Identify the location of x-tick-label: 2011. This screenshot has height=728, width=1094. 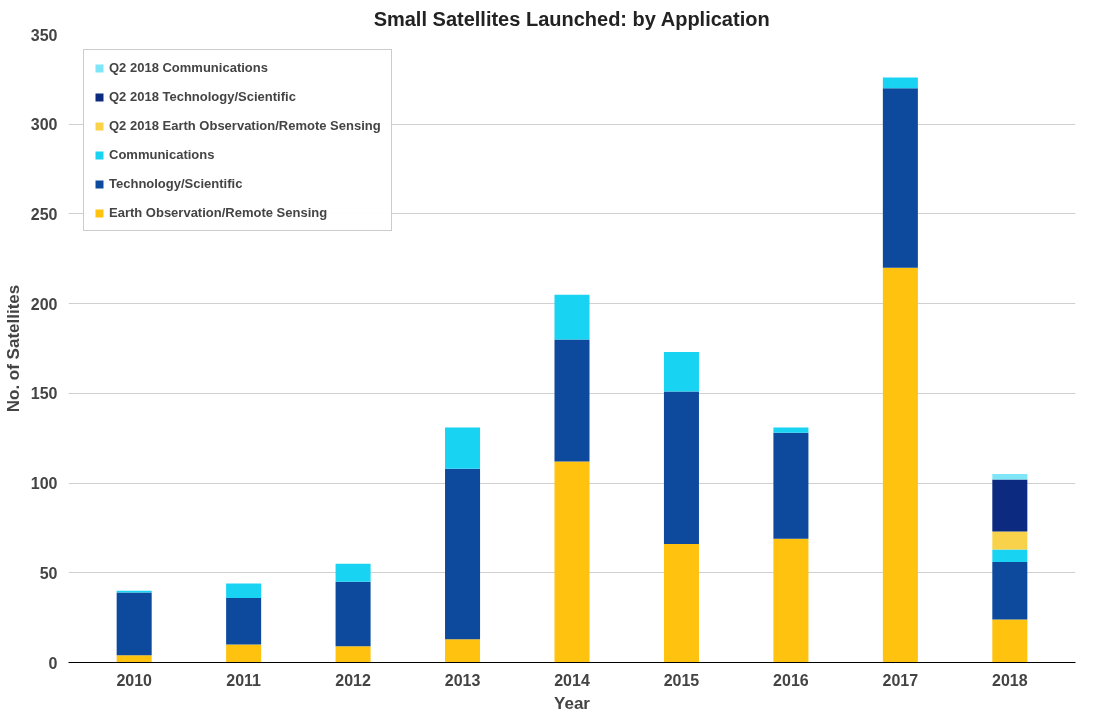
(244, 680).